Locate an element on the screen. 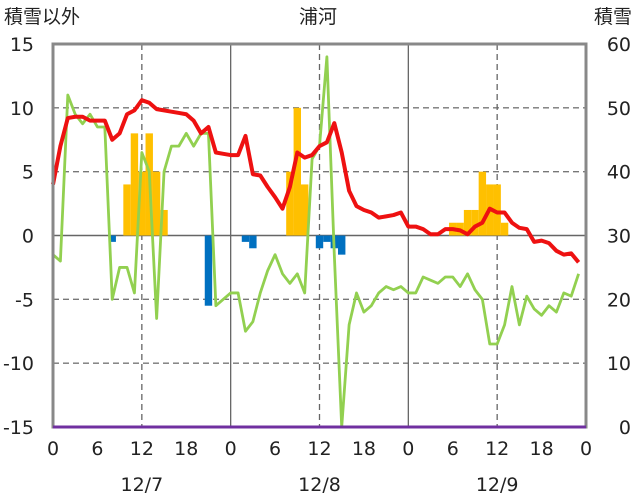  right-tick-label: 10 is located at coordinates (619, 364).